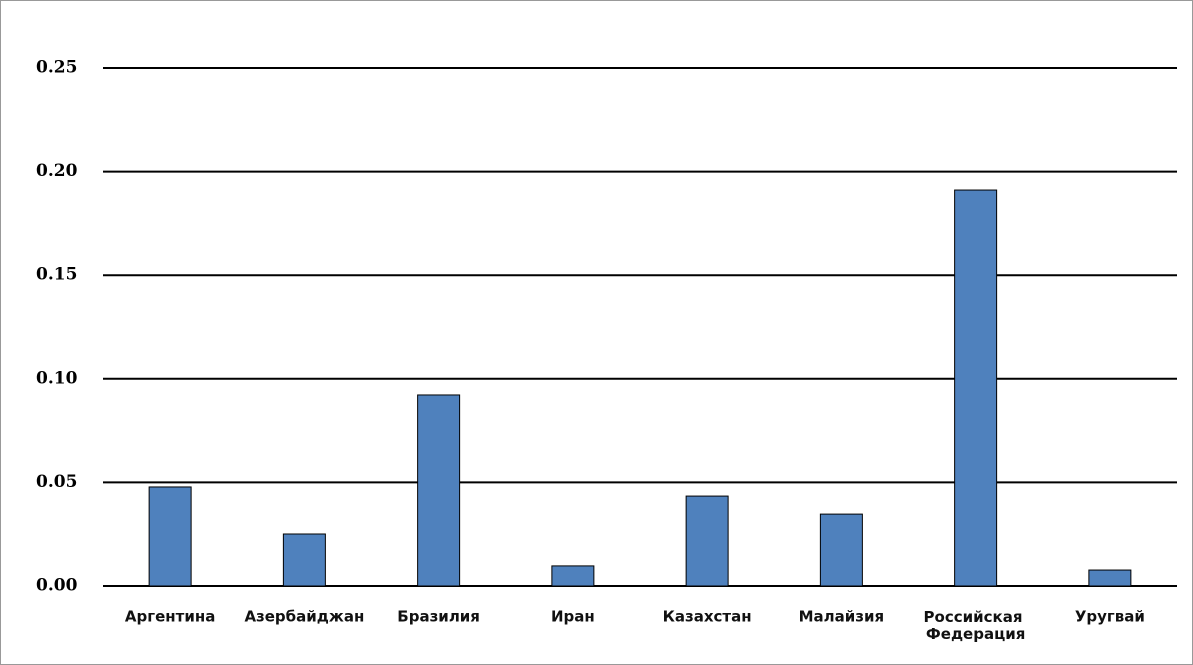 The width and height of the screenshot is (1193, 665). What do you see at coordinates (56, 68) in the screenshot?
I see `y-tick-label: 0.25` at bounding box center [56, 68].